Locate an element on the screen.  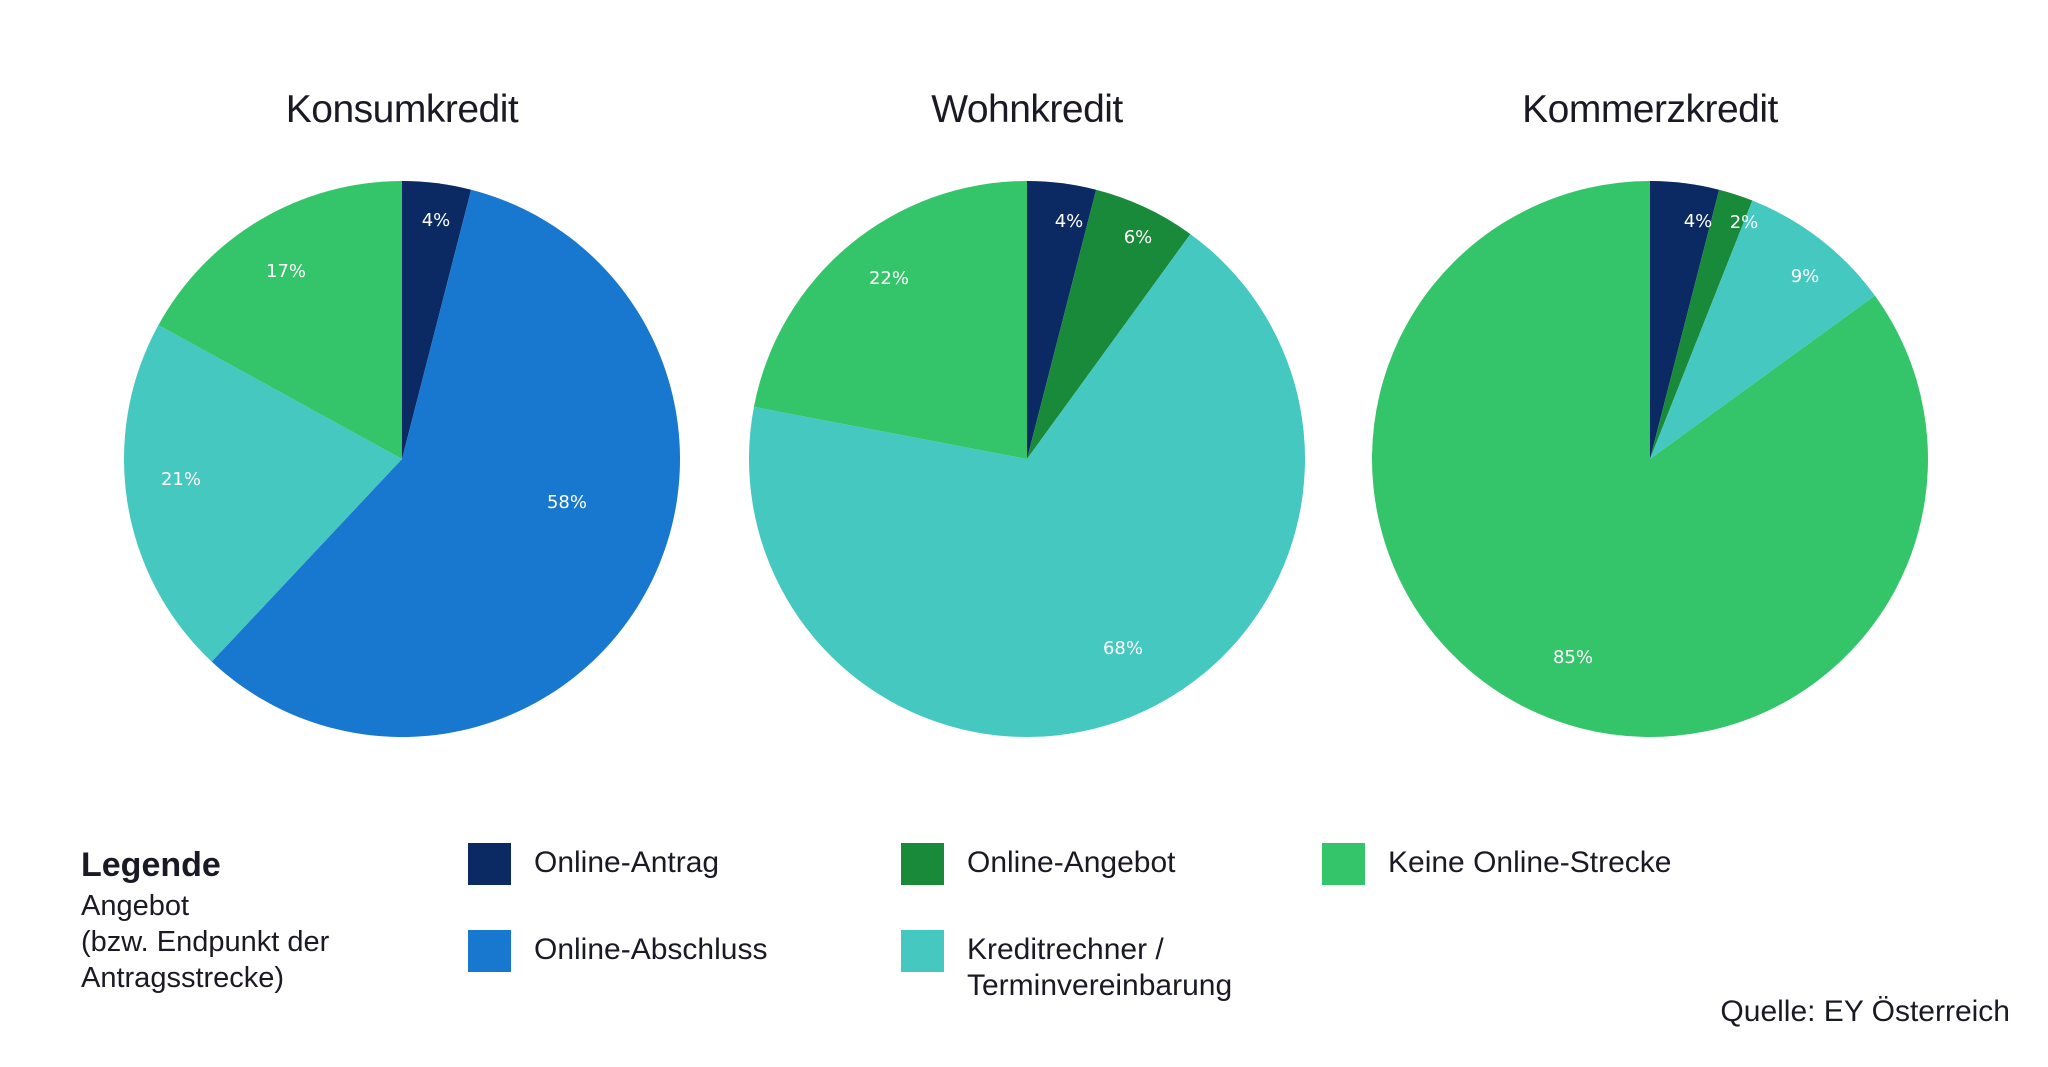
legend-label-line: Online-Angebot is located at coordinates (1071, 862).